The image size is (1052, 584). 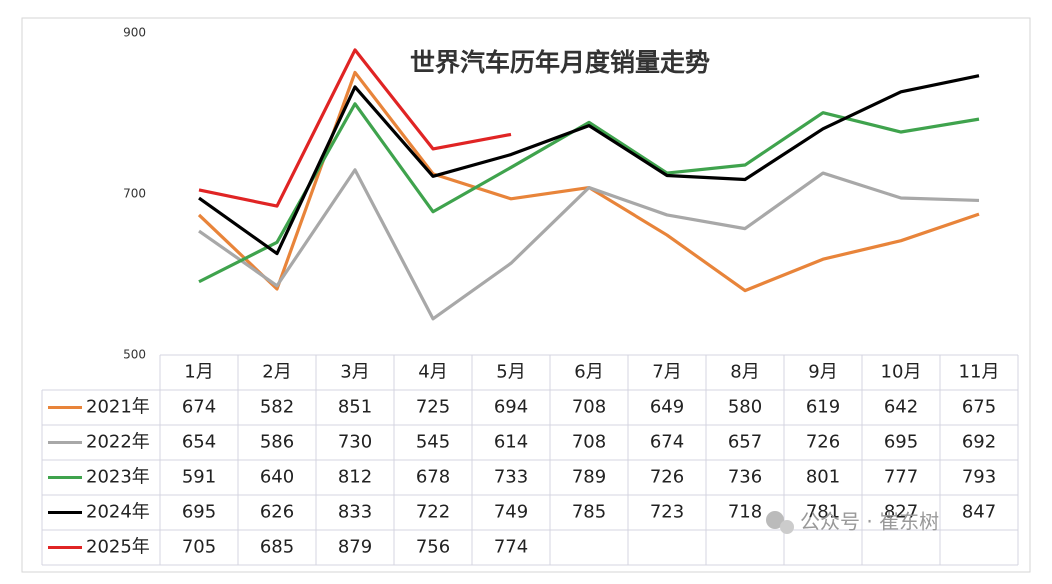 What do you see at coordinates (511, 407) in the screenshot?
I see `table-cell: 694` at bounding box center [511, 407].